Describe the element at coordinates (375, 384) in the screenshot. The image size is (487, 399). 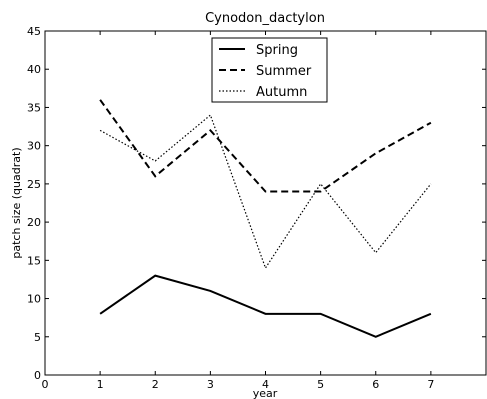
I see `x-tick-label: 6` at that location.